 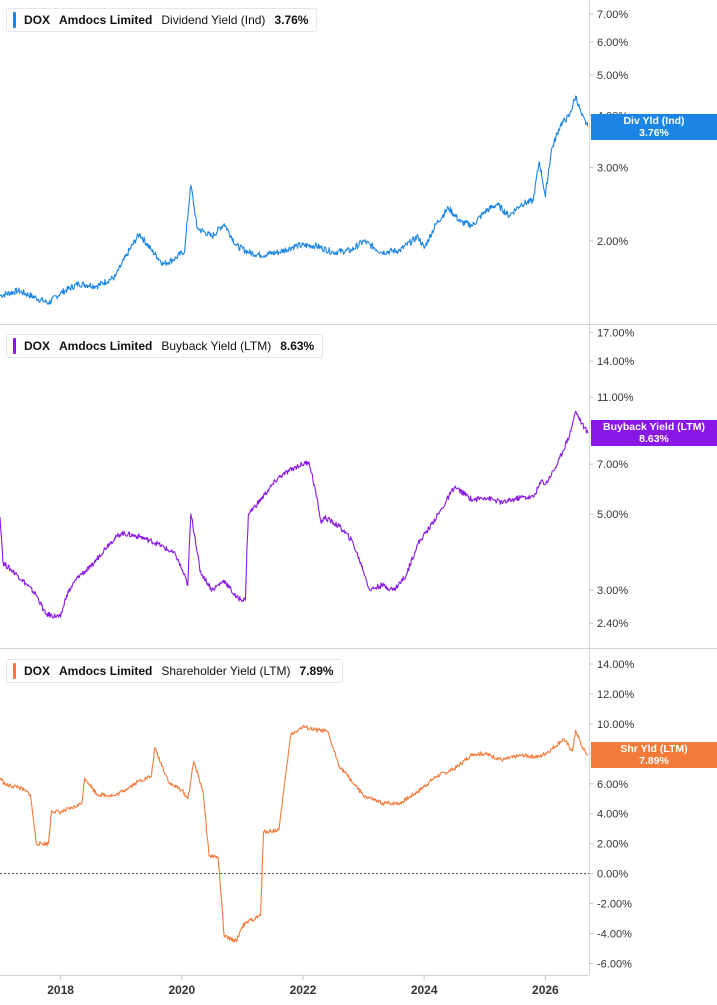 What do you see at coordinates (614, 965) in the screenshot?
I see `y-tick-label: -6.00%` at bounding box center [614, 965].